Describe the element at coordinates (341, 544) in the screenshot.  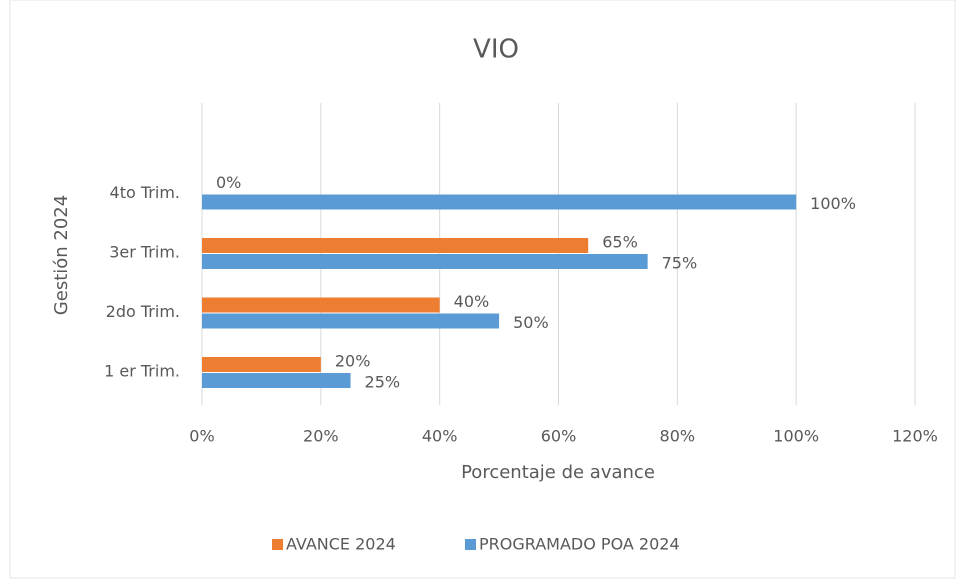
I see `legend-label: AVANCE 2024` at that location.